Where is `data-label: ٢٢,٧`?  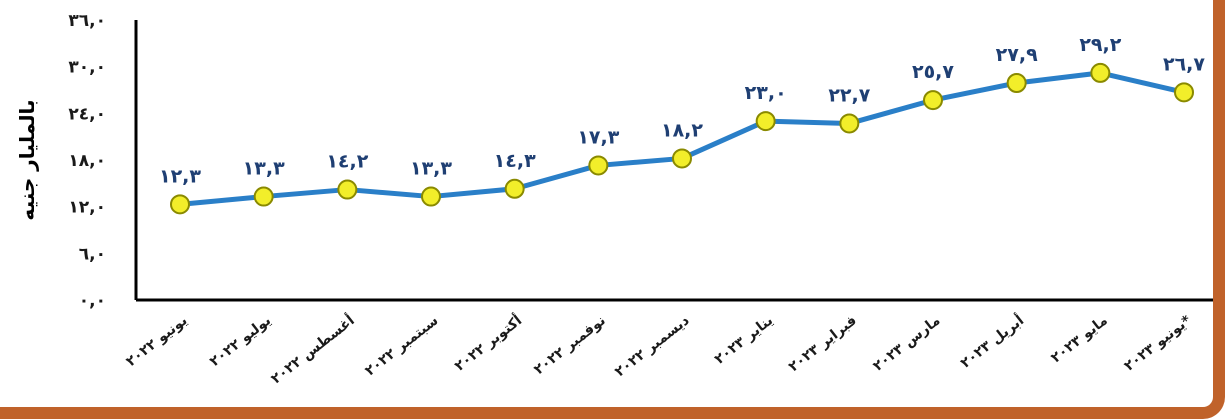 data-label: ٢٢,٧ is located at coordinates (849, 95).